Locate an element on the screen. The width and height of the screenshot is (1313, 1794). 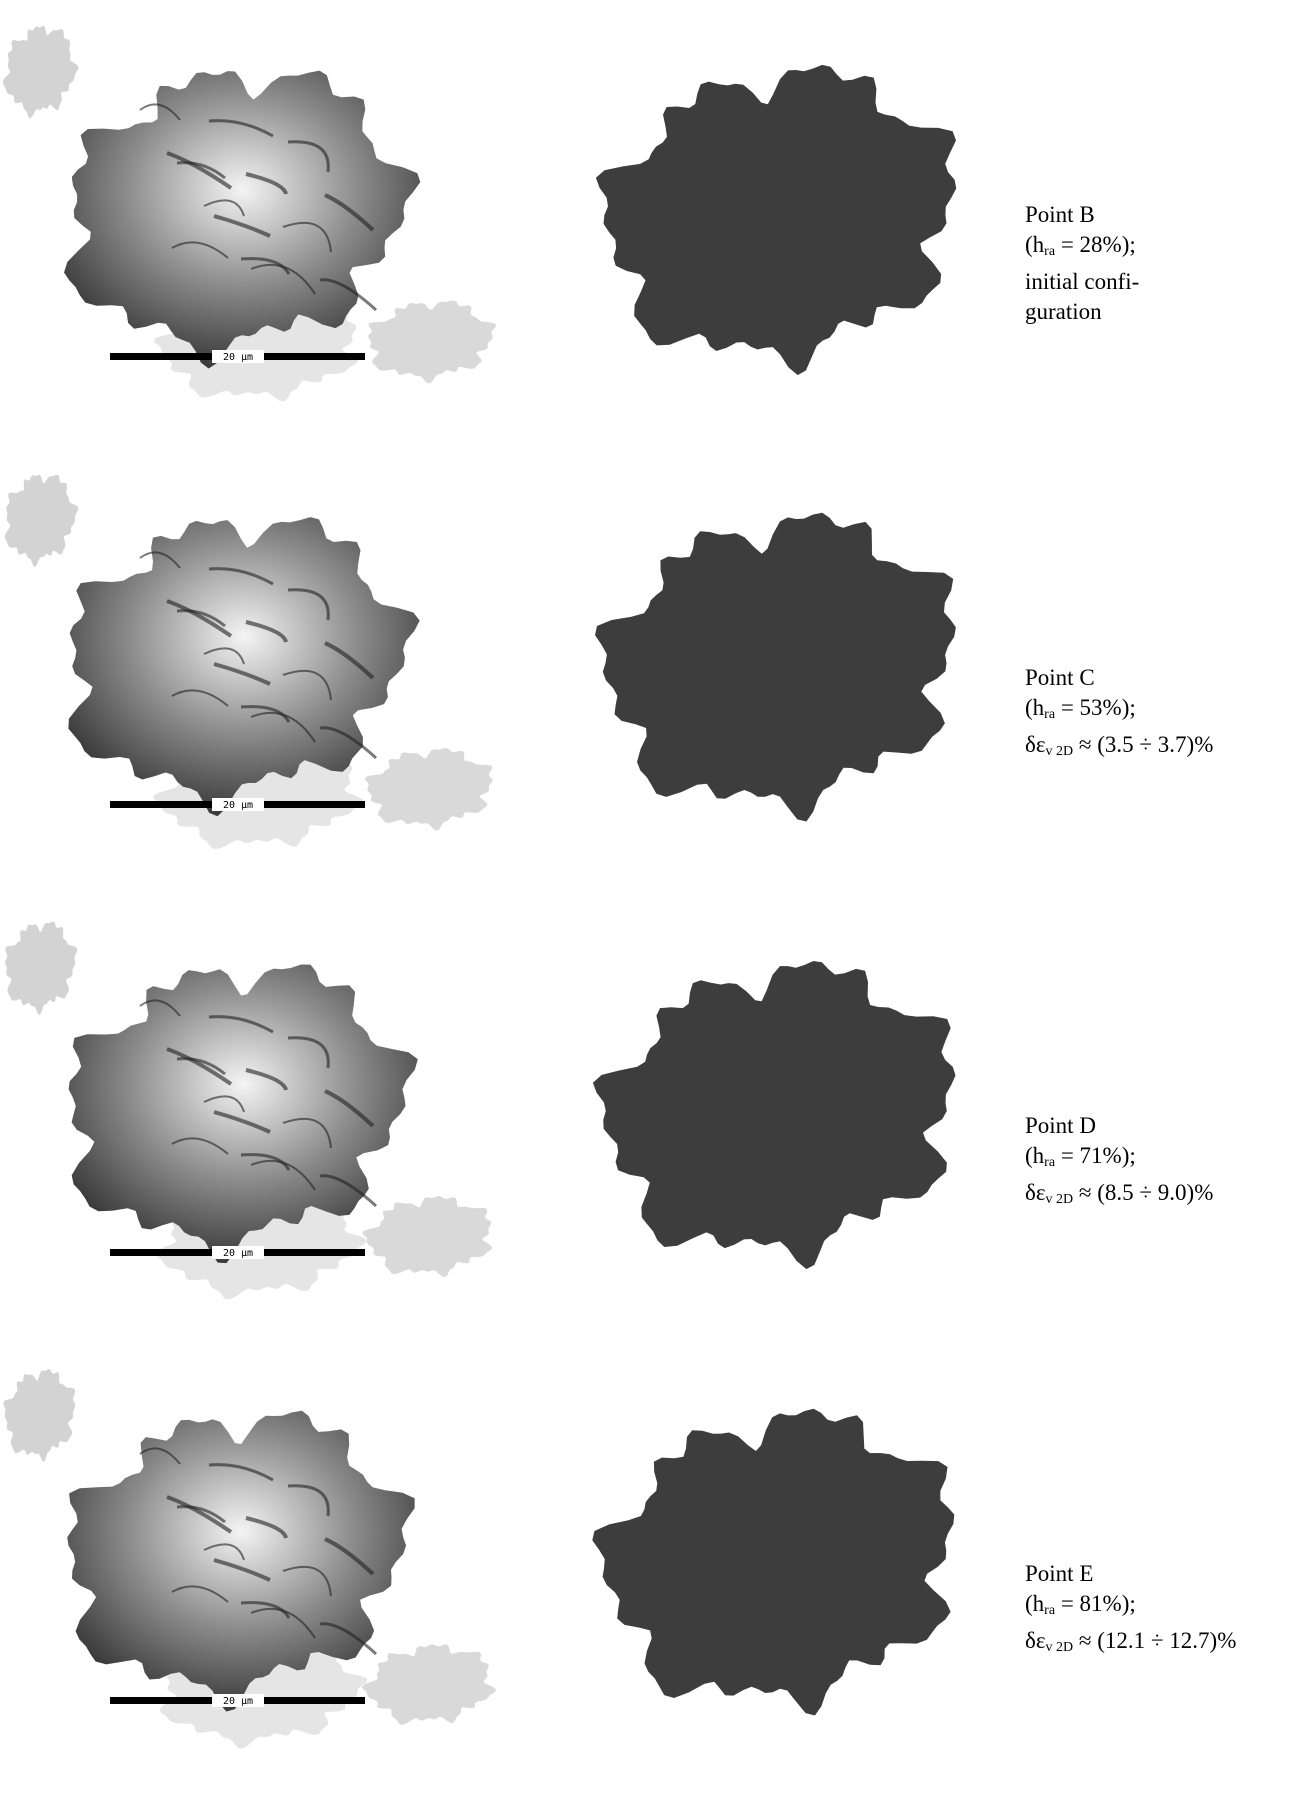
humidity-value: = 53%); is located at coordinates (1095, 707).